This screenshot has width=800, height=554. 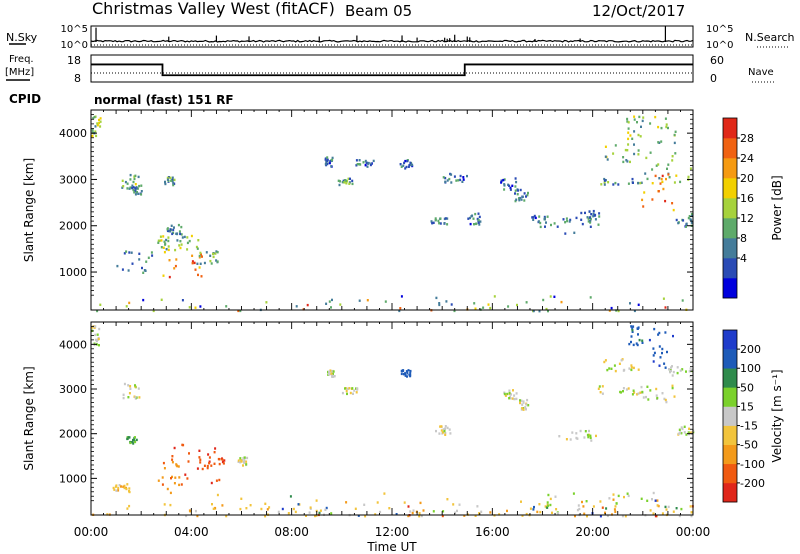 What do you see at coordinates (73, 179) in the screenshot?
I see `ytick-label: 3000` at bounding box center [73, 179].